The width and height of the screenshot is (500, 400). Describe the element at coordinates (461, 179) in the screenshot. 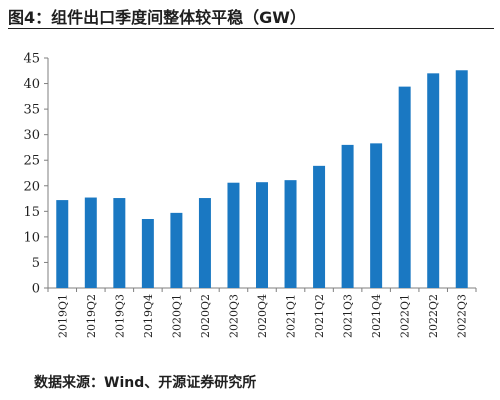

I see `bar-2022Q3` at that location.